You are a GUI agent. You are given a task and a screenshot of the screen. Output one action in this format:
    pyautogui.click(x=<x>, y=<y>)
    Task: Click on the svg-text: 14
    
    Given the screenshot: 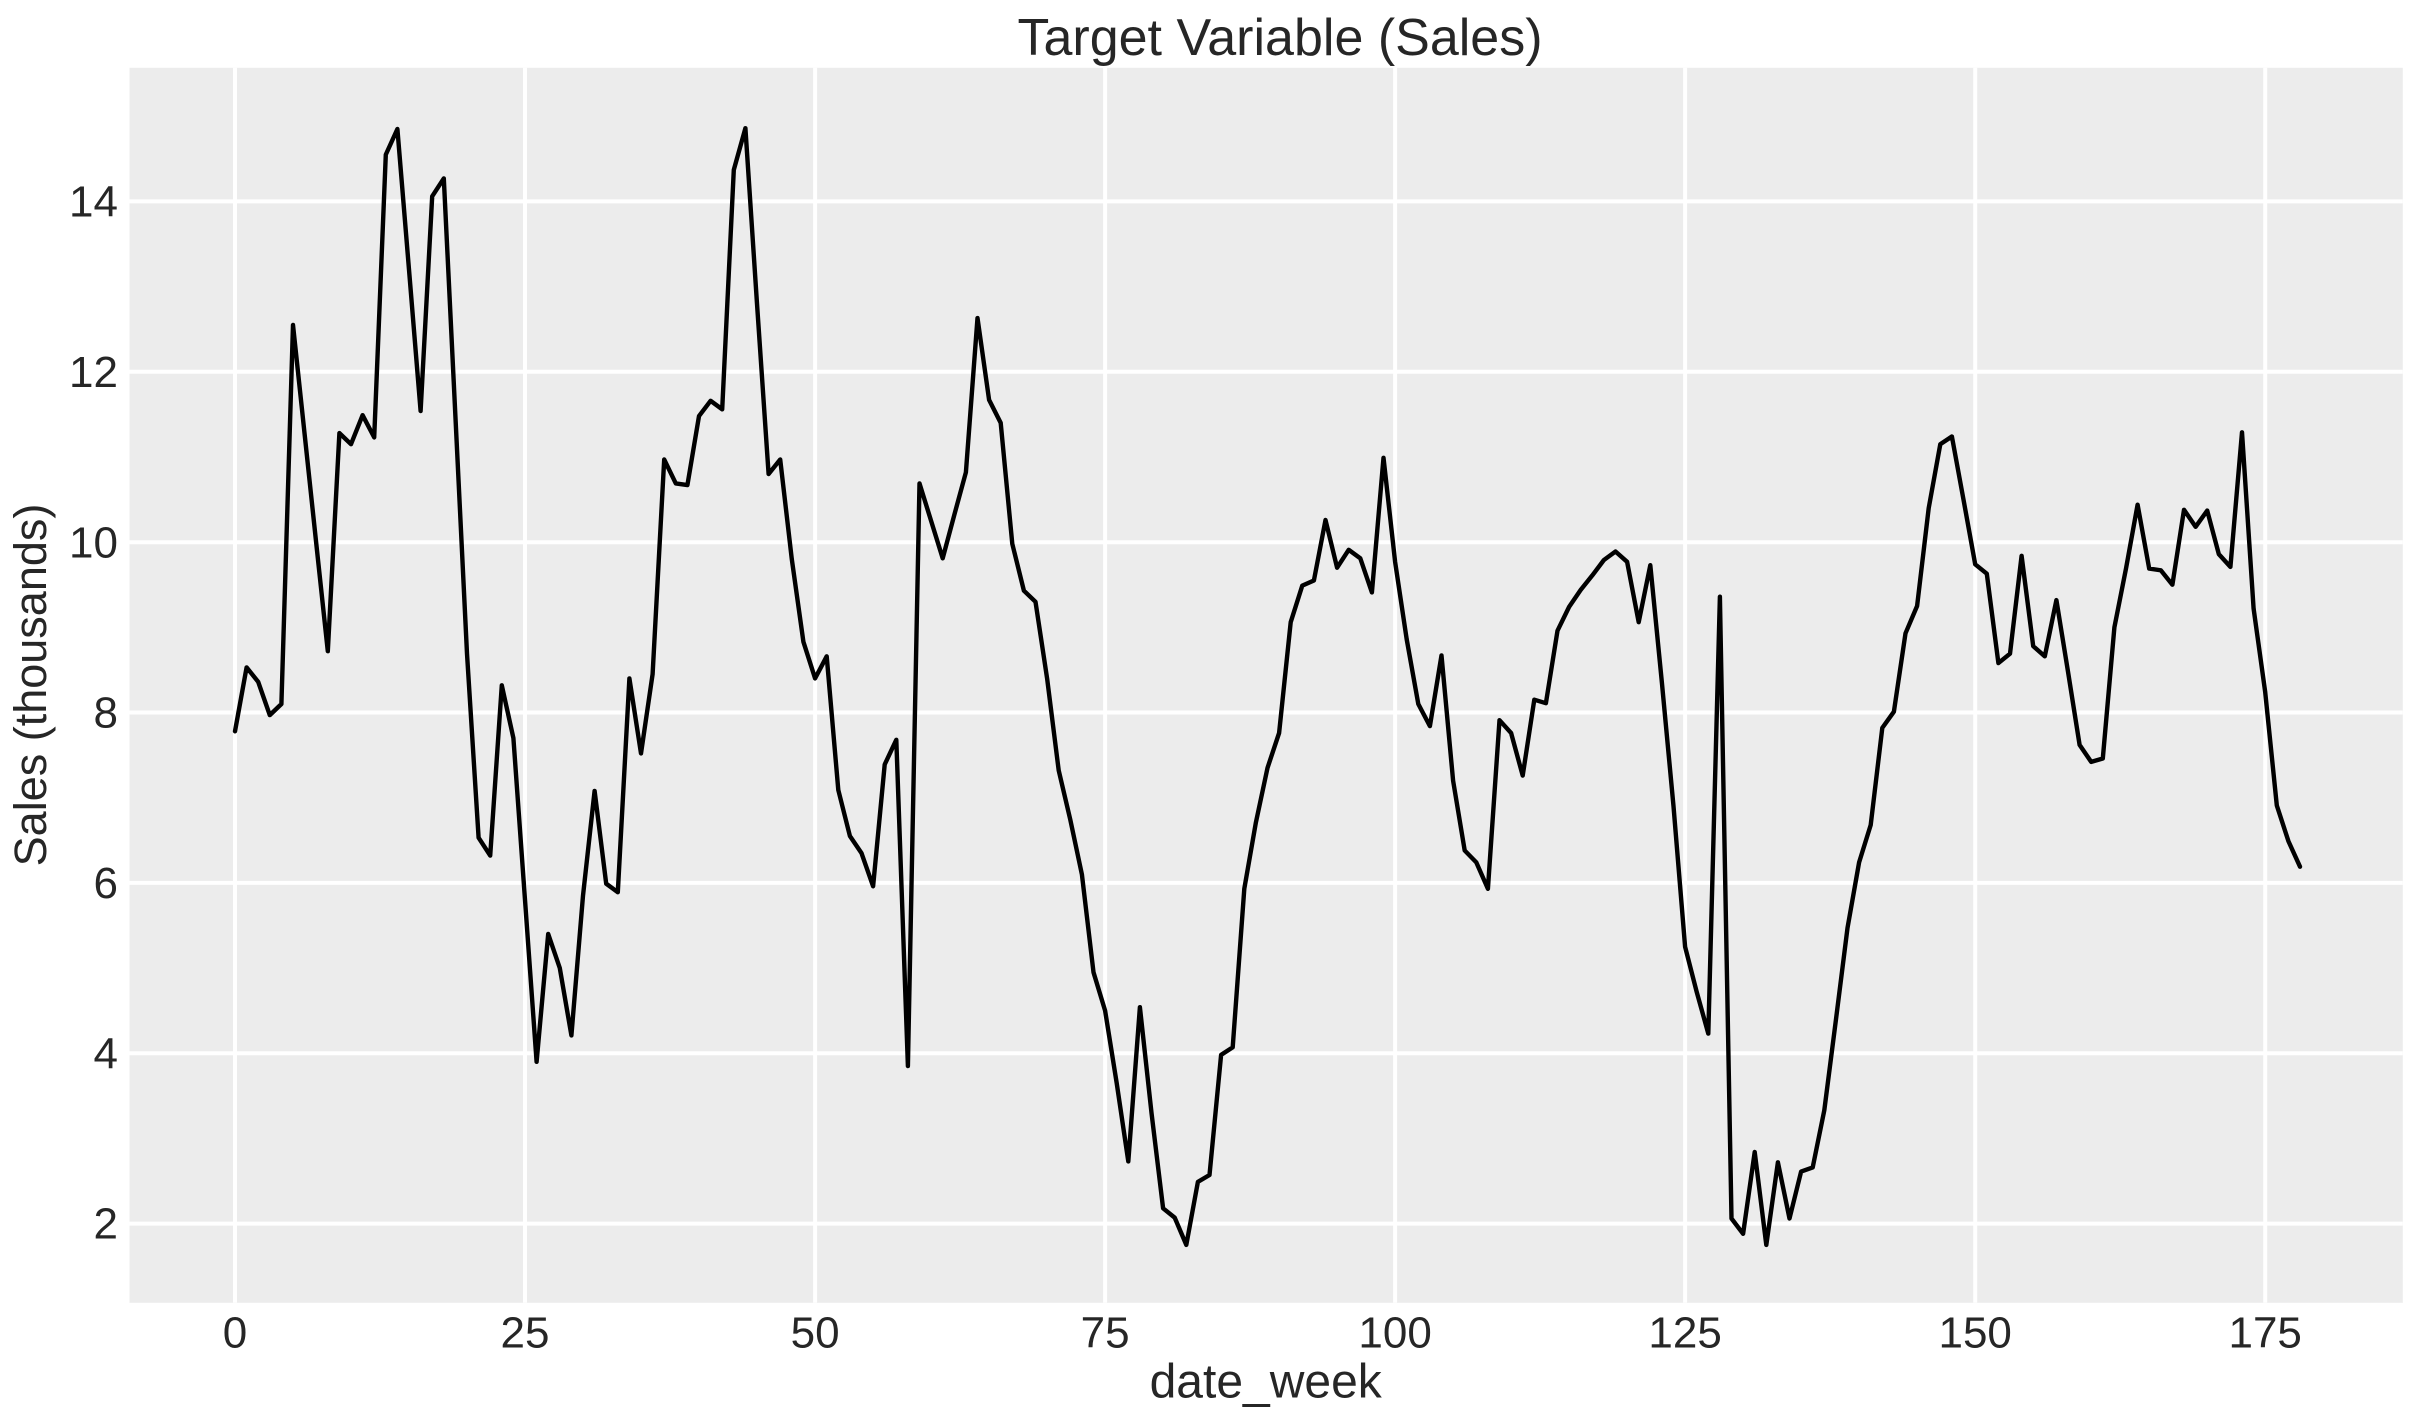 What is the action you would take?
    pyautogui.click(x=93, y=202)
    